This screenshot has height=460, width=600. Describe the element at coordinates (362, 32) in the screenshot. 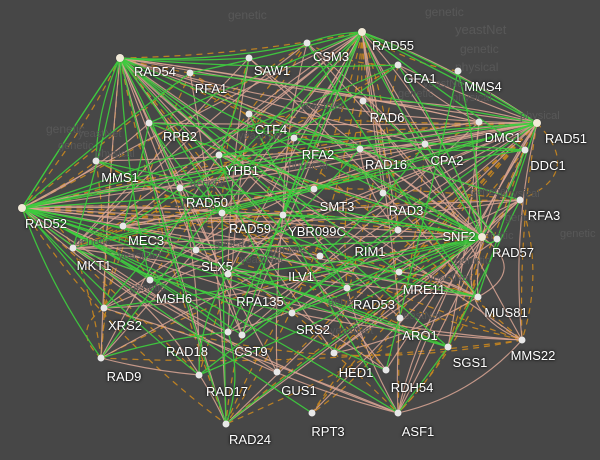

I see `graph-node-rad55` at that location.